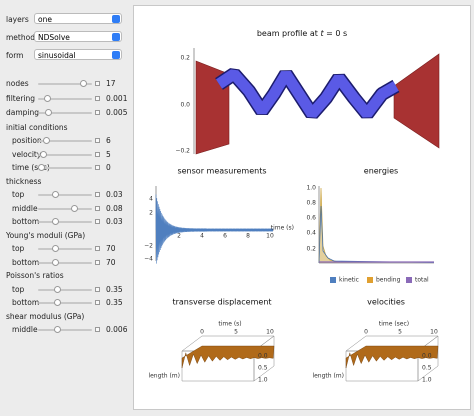 The height and width of the screenshot is (416, 474). I want to click on slider-value: 0, so click(108, 167).